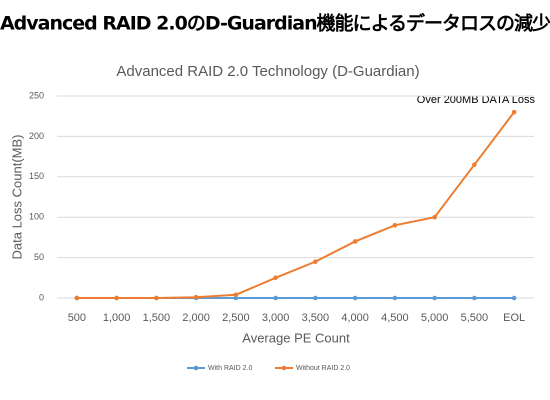 This screenshot has width=550, height=400. I want to click on x-tick-label: 4,500, so click(395, 318).